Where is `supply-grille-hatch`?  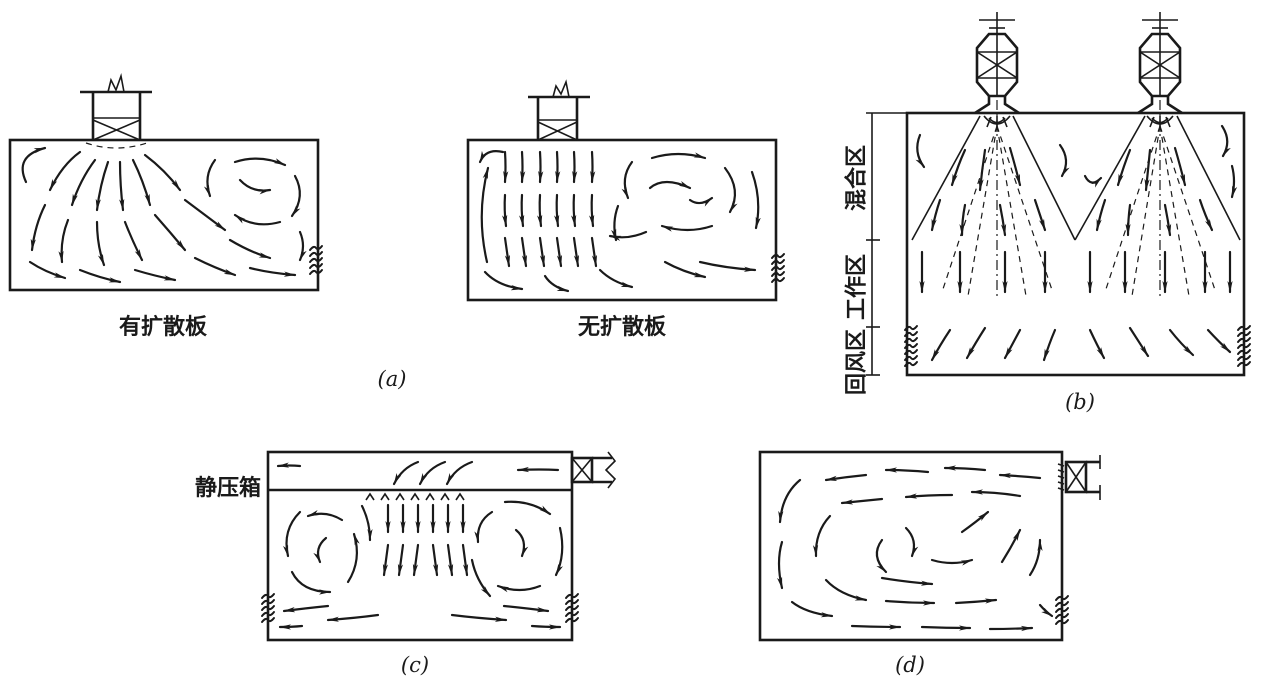
supply-grille-hatch is located at coordinates (1061, 477).